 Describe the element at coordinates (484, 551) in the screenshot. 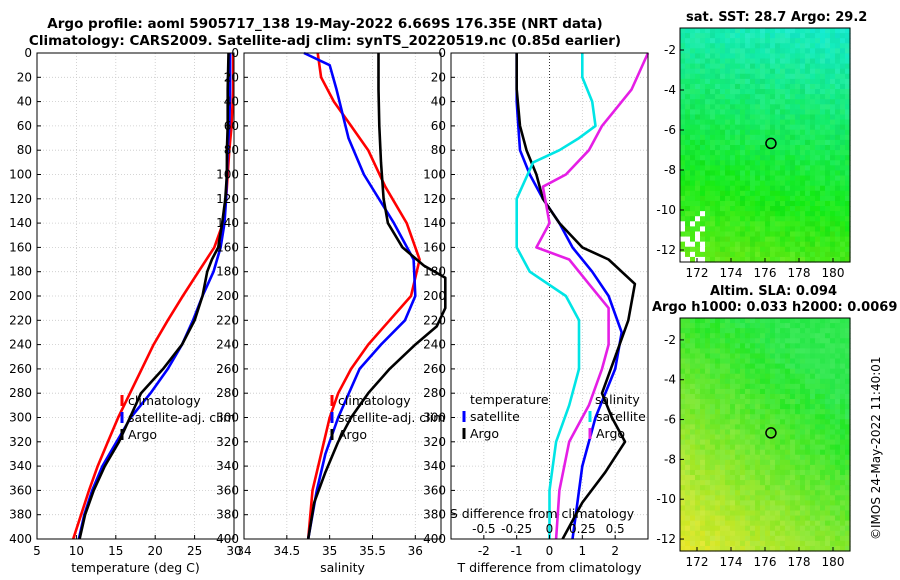

I see `difference-xtick-label: -2` at that location.